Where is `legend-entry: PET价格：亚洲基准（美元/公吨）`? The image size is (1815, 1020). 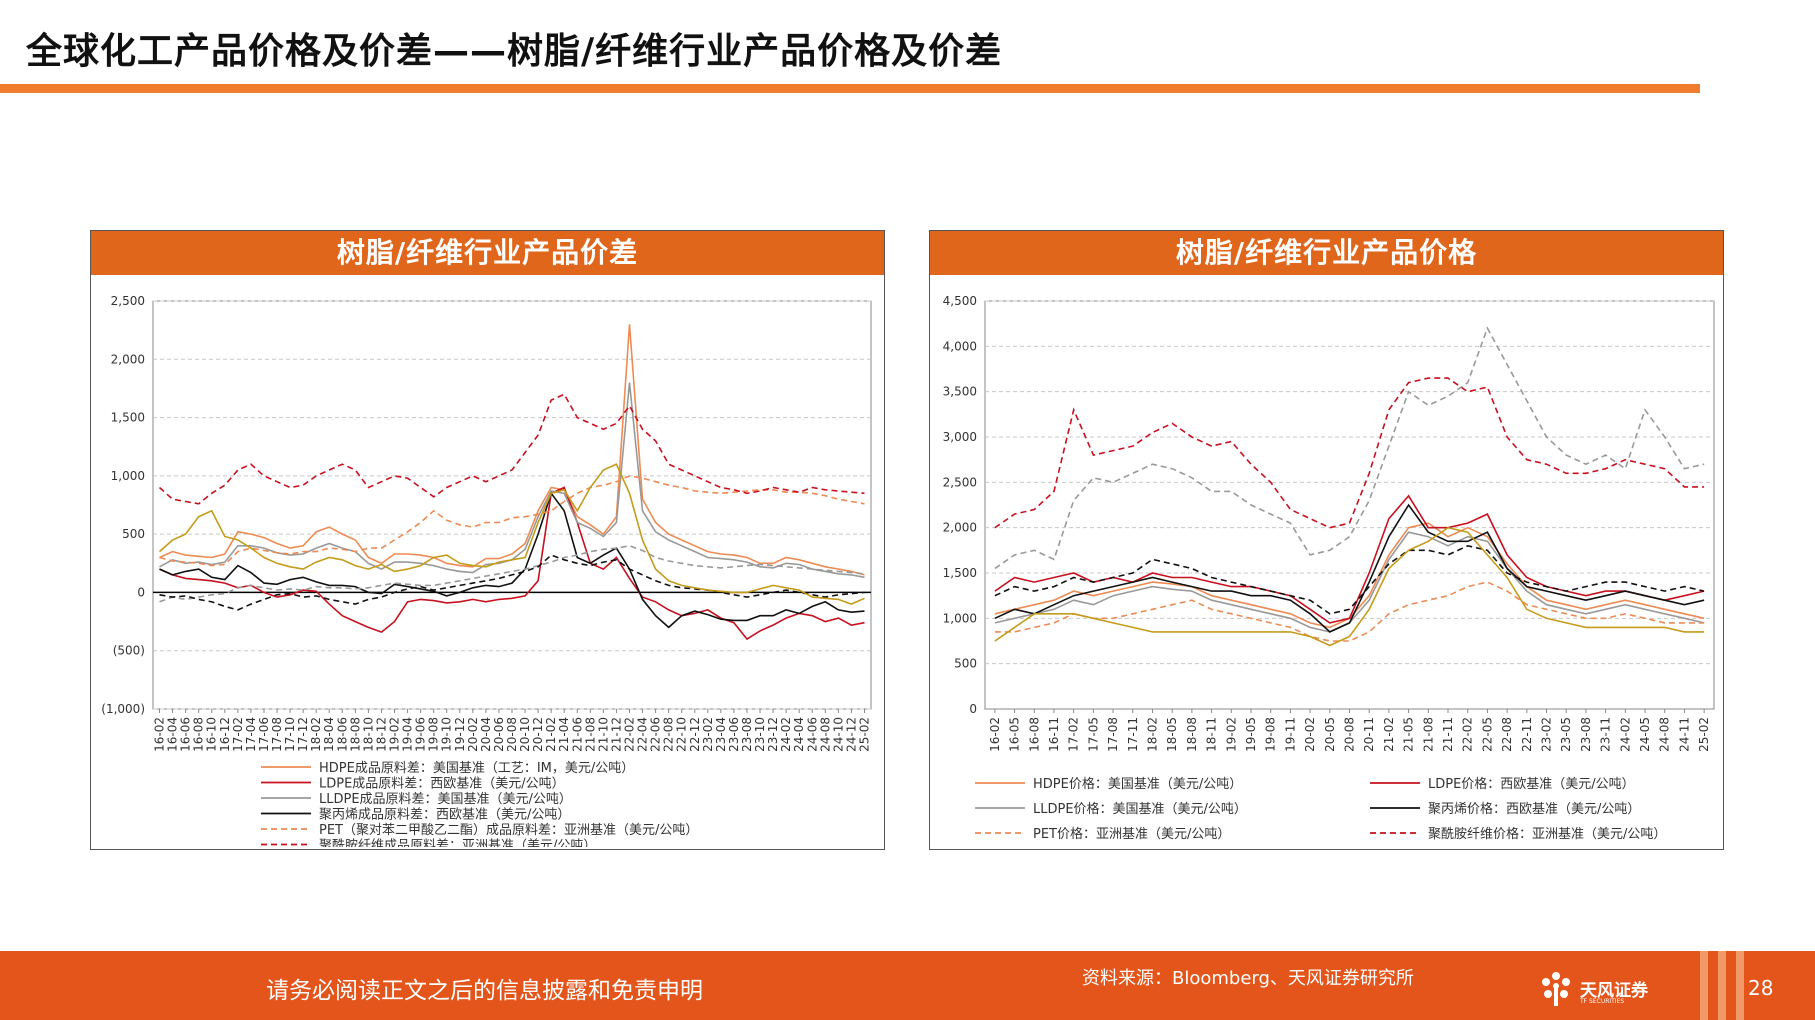
legend-entry: PET价格：亚洲基准（美元/公吨） is located at coordinates (1131, 834).